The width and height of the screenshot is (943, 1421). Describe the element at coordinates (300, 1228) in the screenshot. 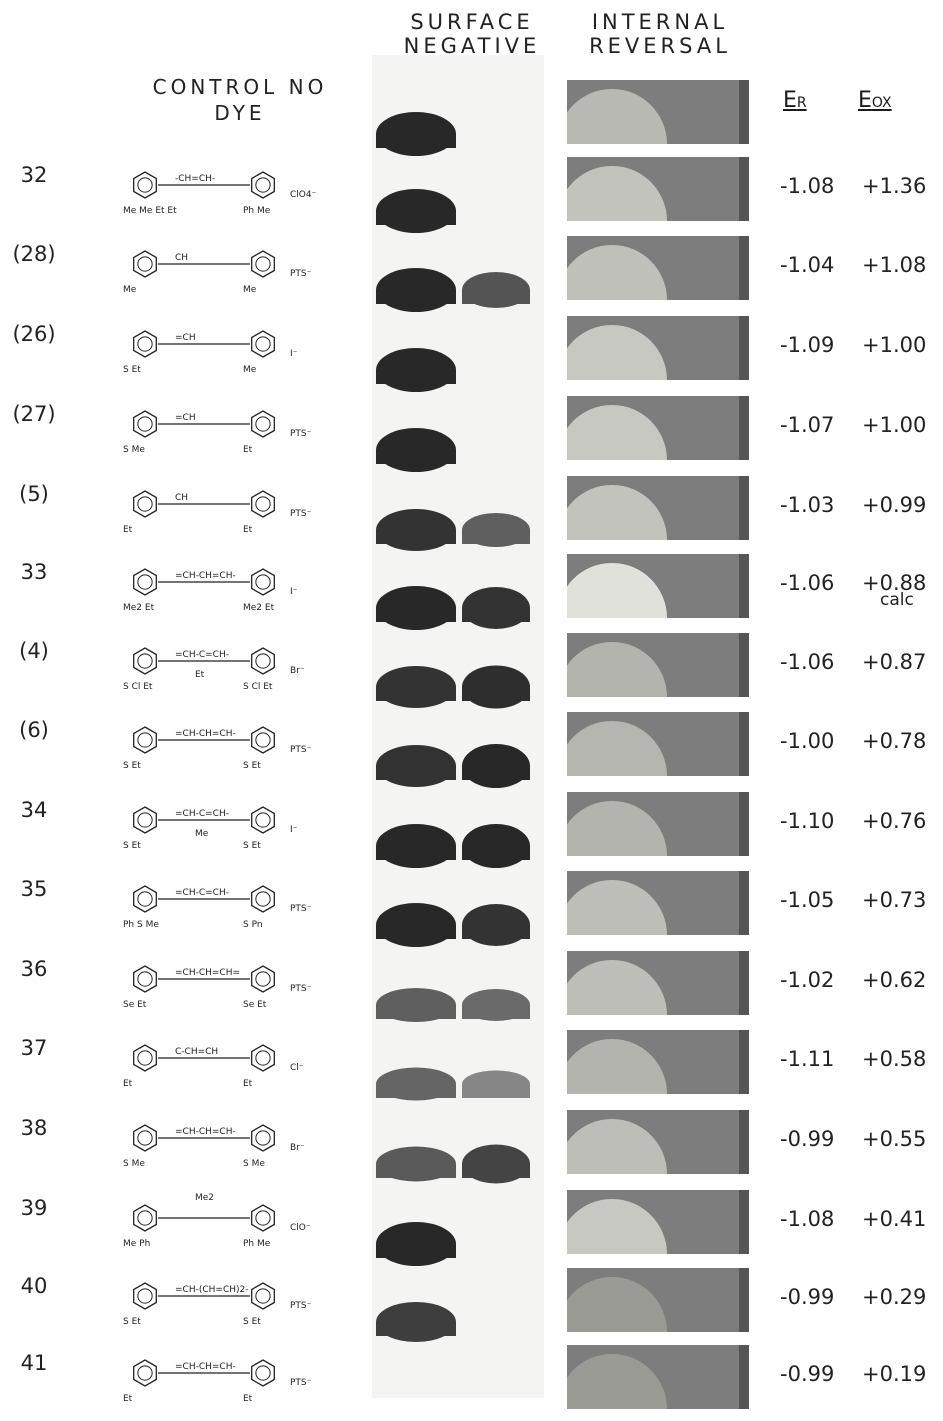

I see `counter-ion: ClO⁻` at that location.